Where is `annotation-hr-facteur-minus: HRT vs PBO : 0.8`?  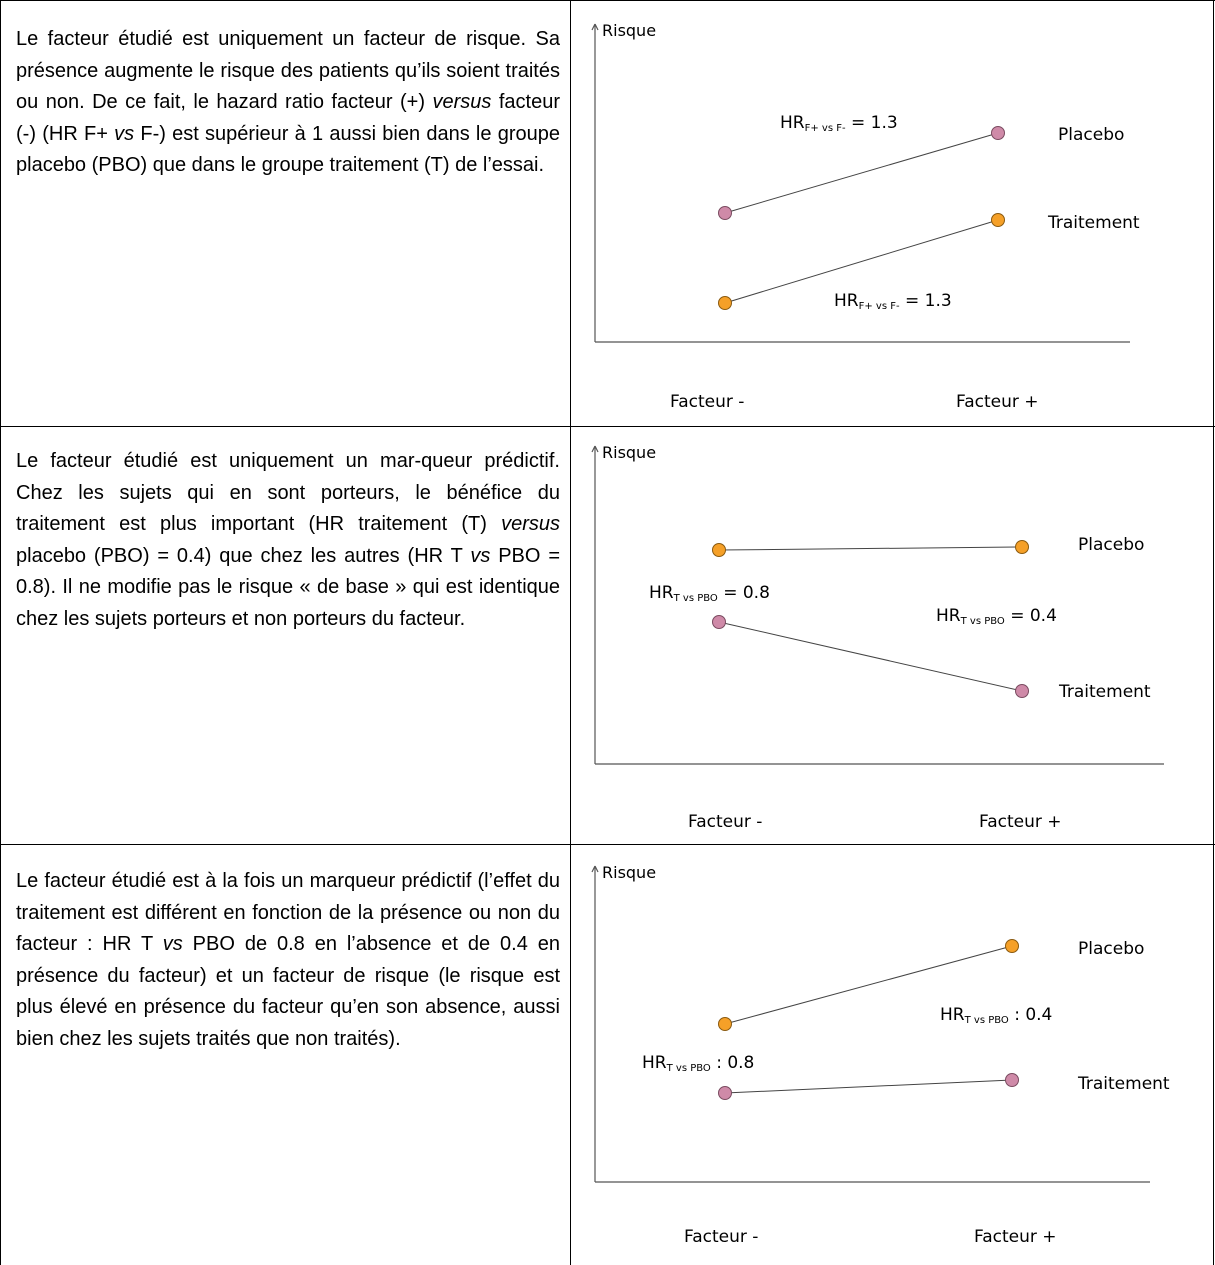
annotation-hr-facteur-minus: HRT vs PBO : 0.8 is located at coordinates (698, 1063).